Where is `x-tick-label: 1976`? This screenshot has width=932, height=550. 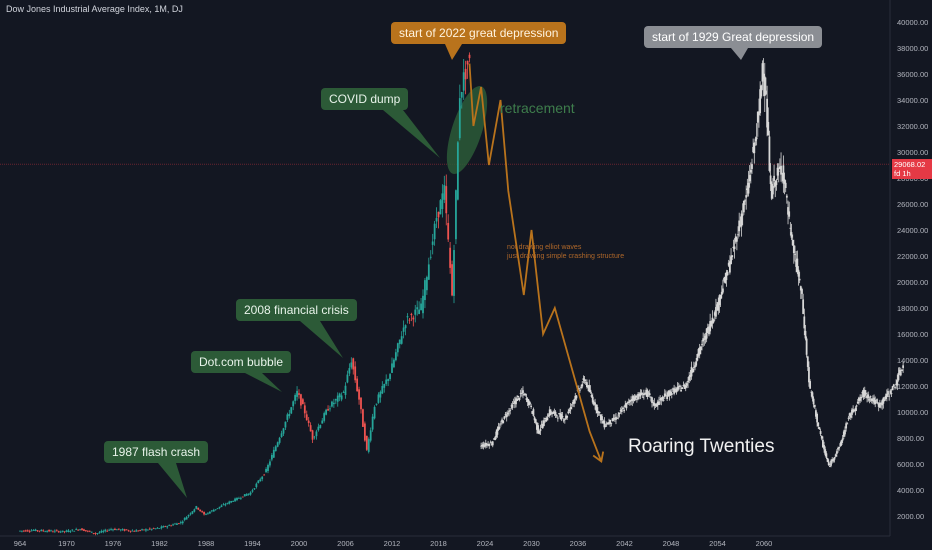 x-tick-label: 1976 is located at coordinates (113, 543).